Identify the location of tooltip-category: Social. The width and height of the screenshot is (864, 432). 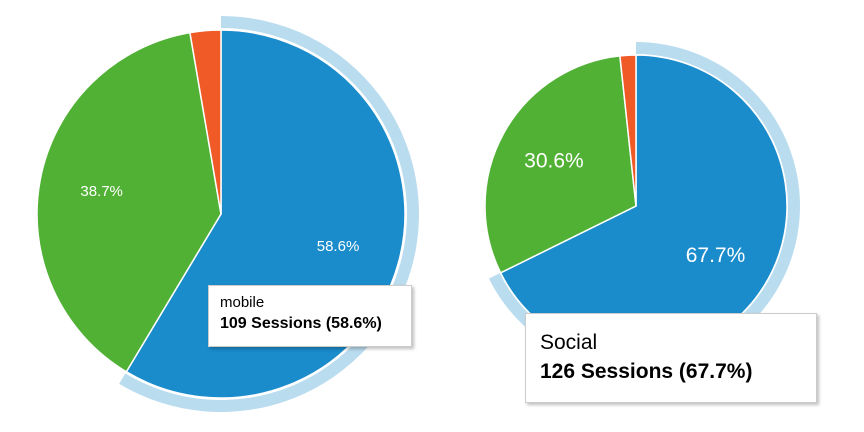
(569, 342).